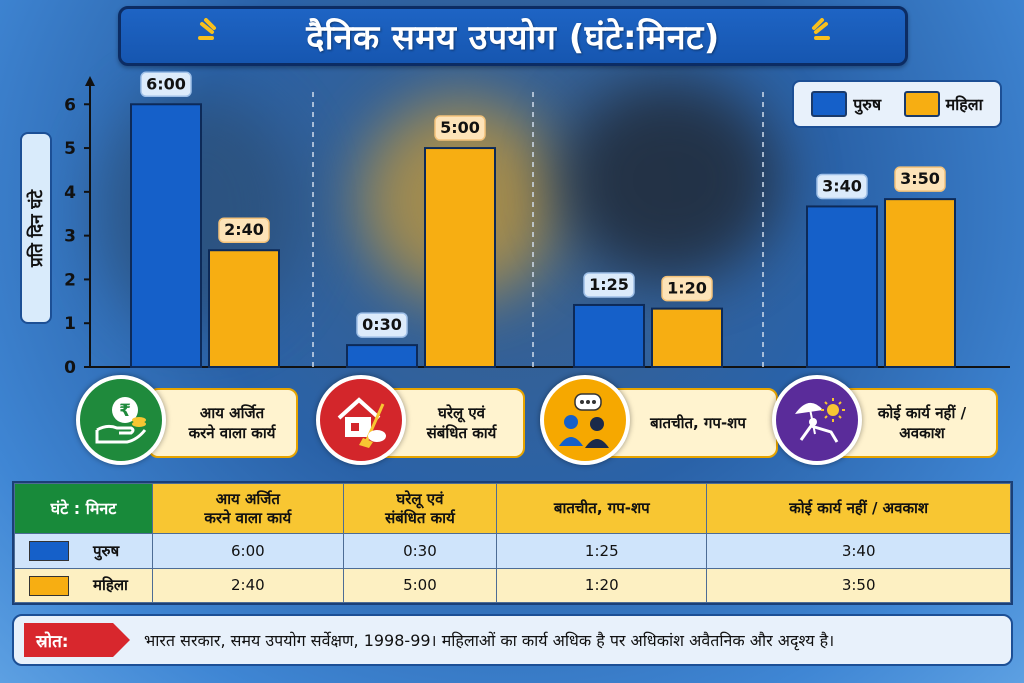 This screenshot has height=683, width=1024. I want to click on sparkle-right-icon, so click(821, 29).